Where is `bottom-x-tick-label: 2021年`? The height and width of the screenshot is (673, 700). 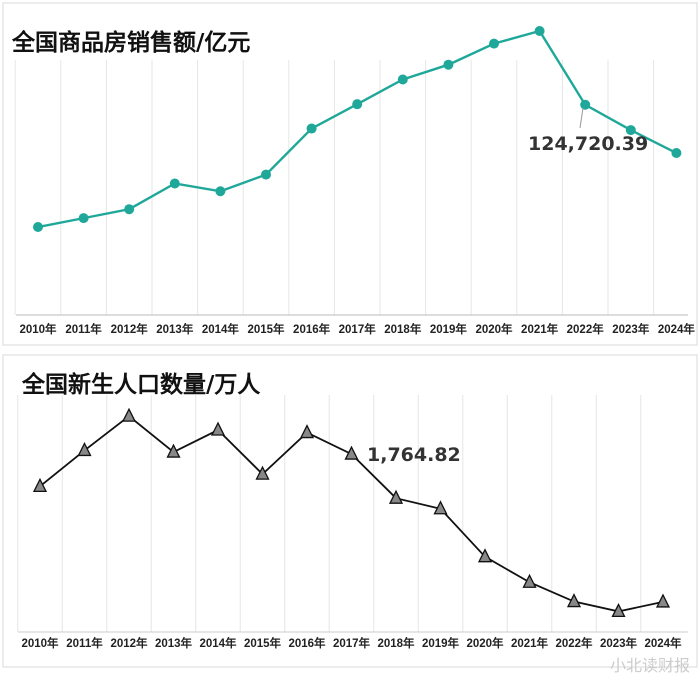 bottom-x-tick-label: 2021年 is located at coordinates (530, 643).